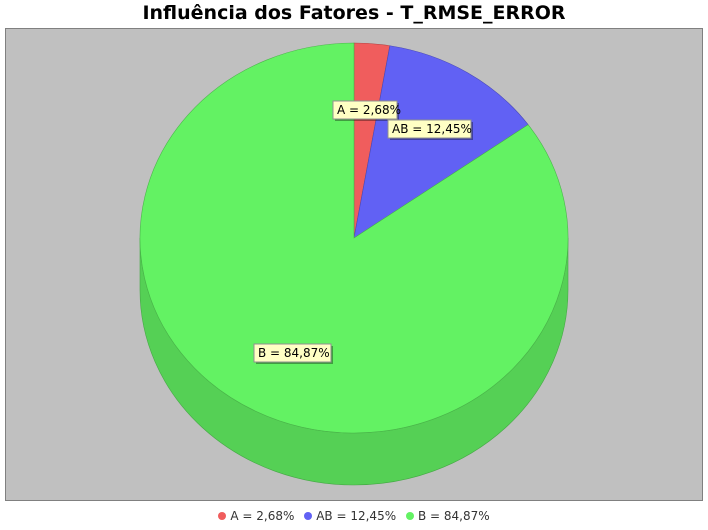 This screenshot has width=708, height=530. I want to click on legend-label-a: A = 2,68%, so click(262, 516).